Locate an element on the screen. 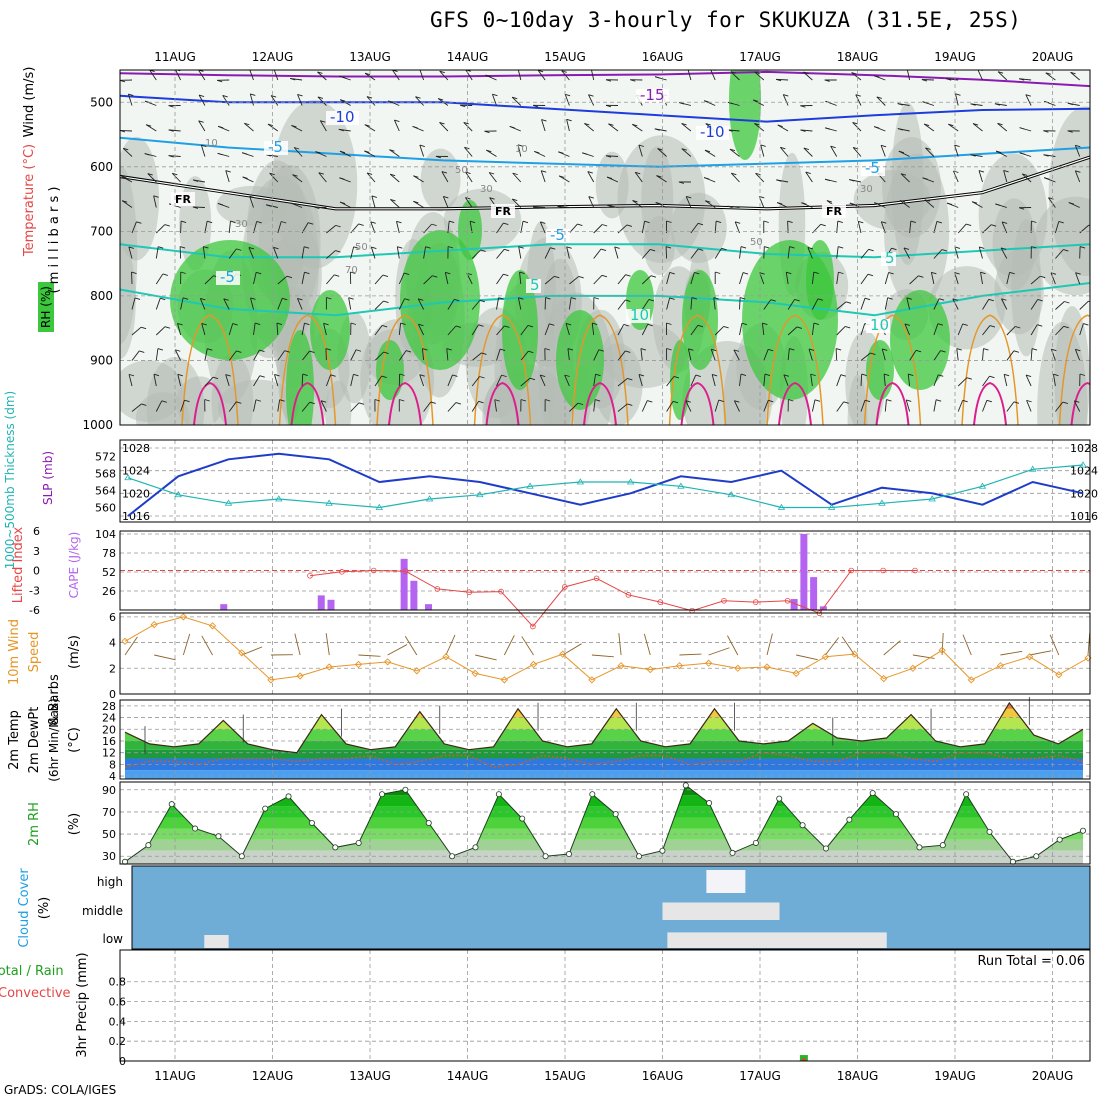 This screenshot has width=1100, height=1100. pressure-tick-label: 700 is located at coordinates (101, 231).